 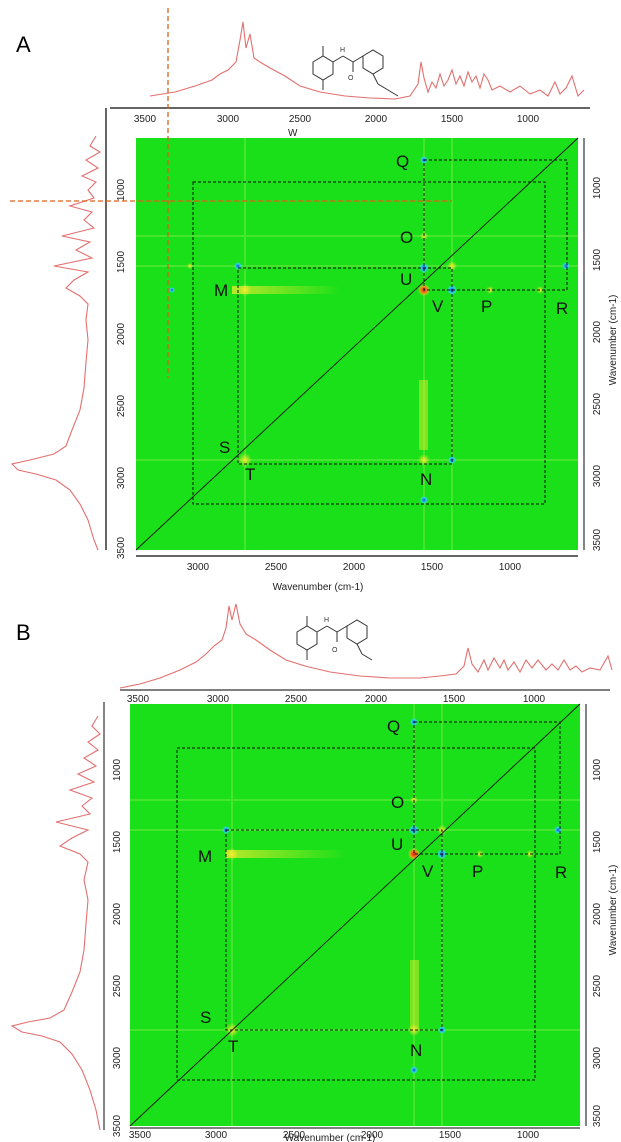 What do you see at coordinates (355, 71) in the screenshot?
I see `panel-a-molecule-icon: H O` at bounding box center [355, 71].